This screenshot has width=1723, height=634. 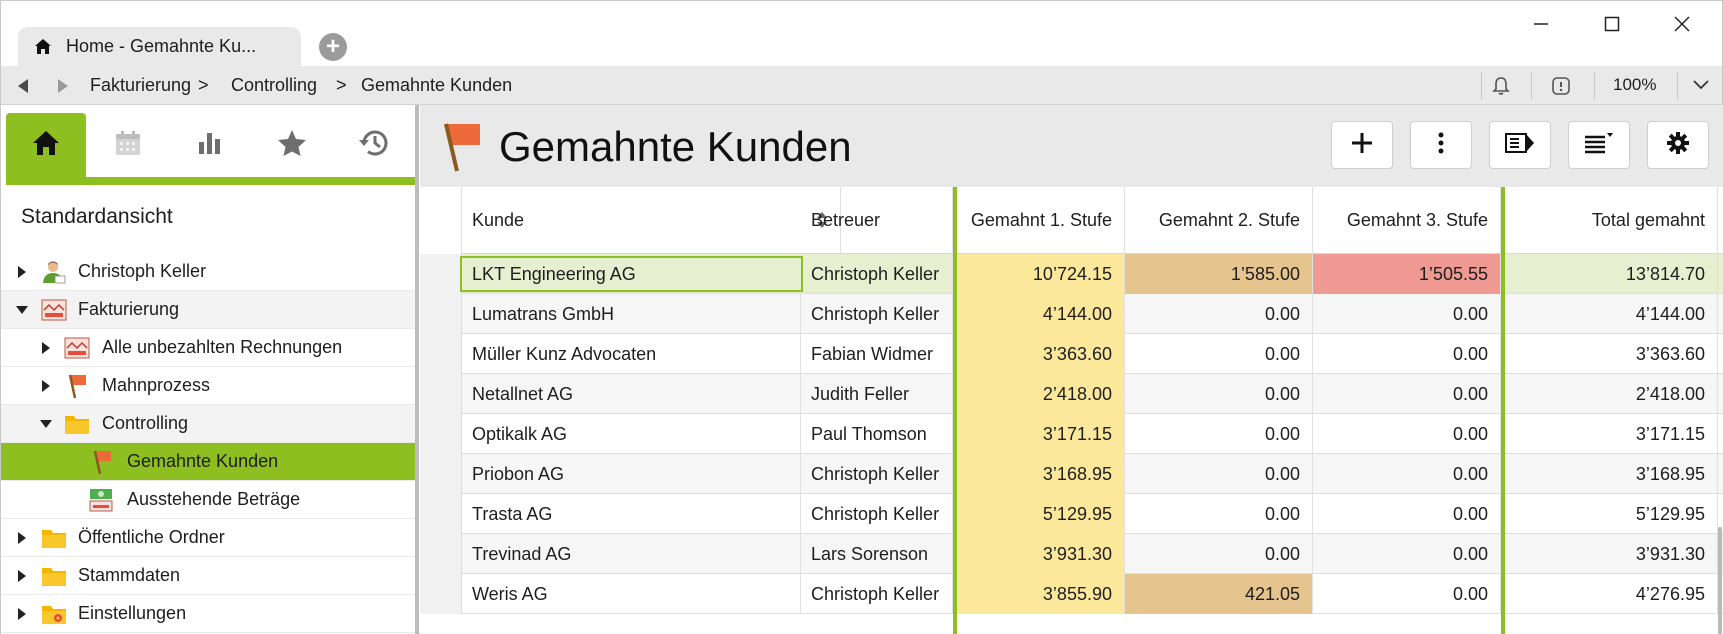 I want to click on cell-stufe1: 10’724.15, so click(x=1041, y=274).